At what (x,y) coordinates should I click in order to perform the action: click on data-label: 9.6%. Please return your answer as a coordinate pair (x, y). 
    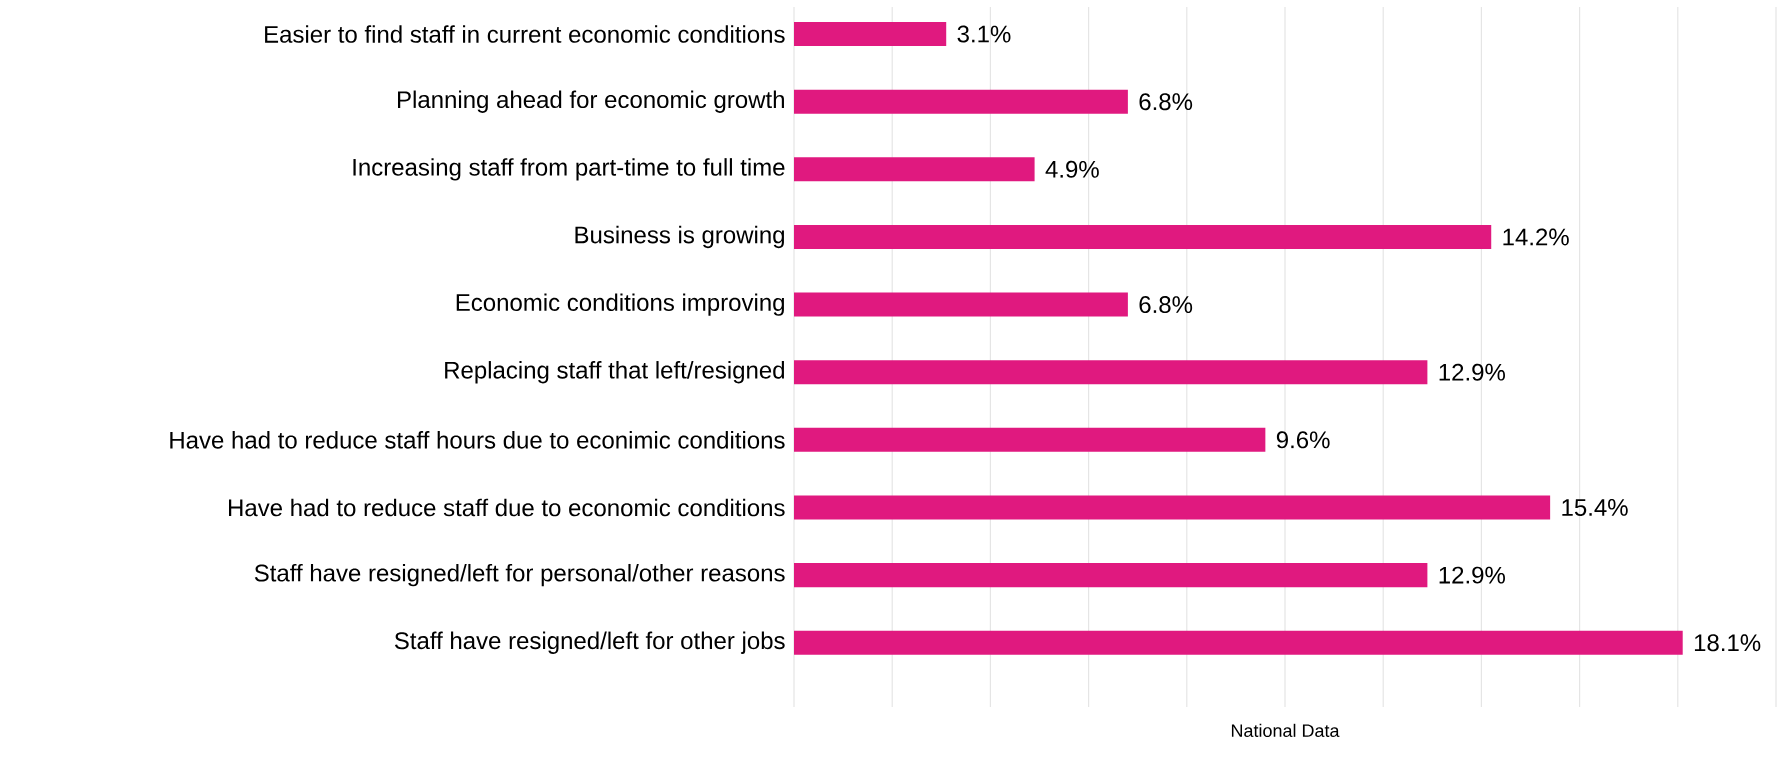
    Looking at the image, I should click on (1303, 440).